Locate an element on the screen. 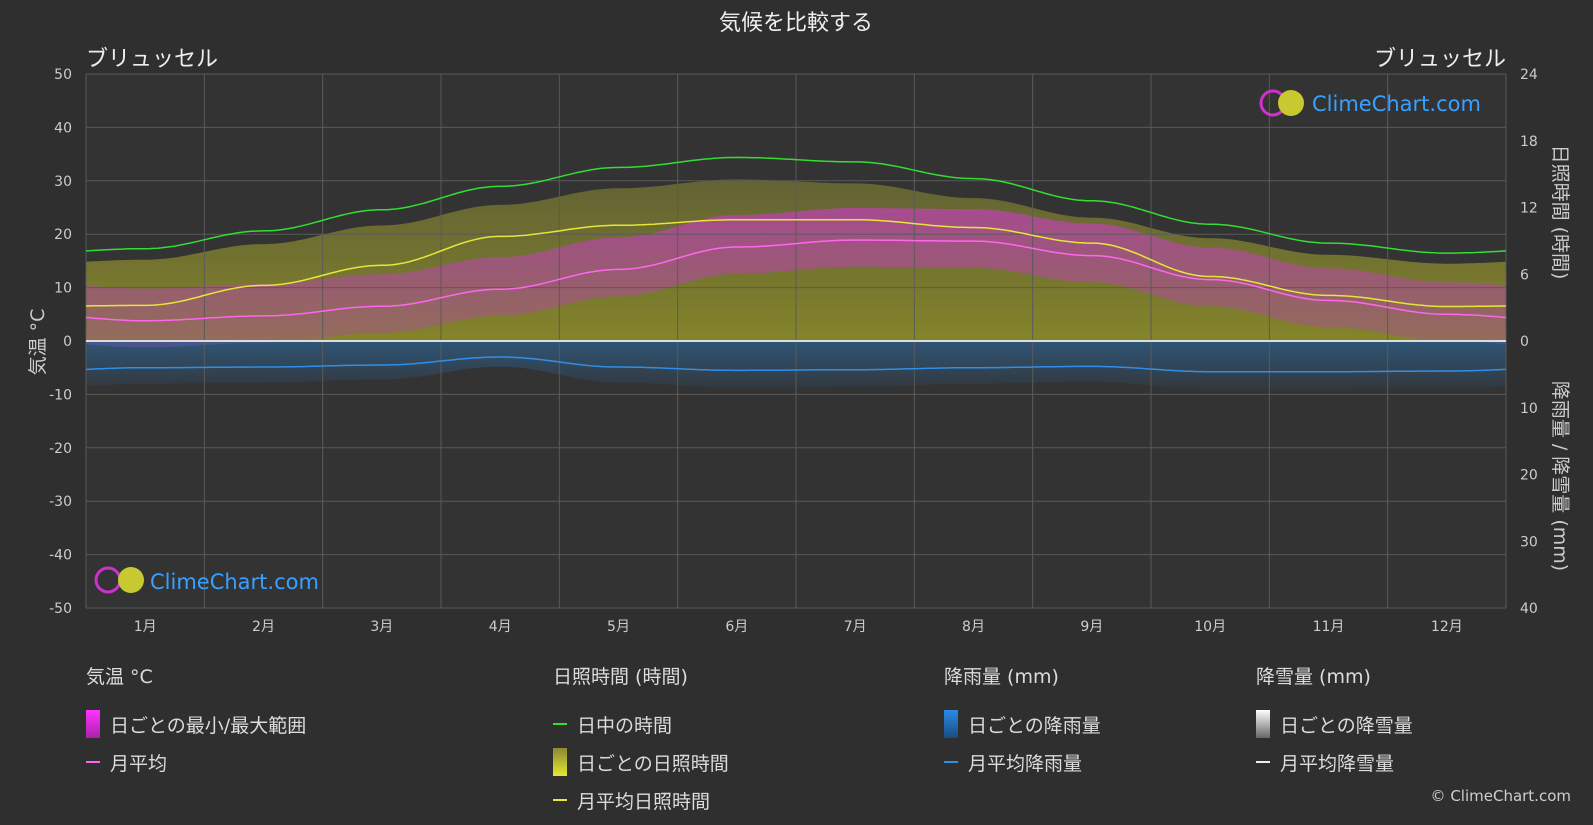 The height and width of the screenshot is (825, 1593). y-left-tick-label: -40 is located at coordinates (60, 556).